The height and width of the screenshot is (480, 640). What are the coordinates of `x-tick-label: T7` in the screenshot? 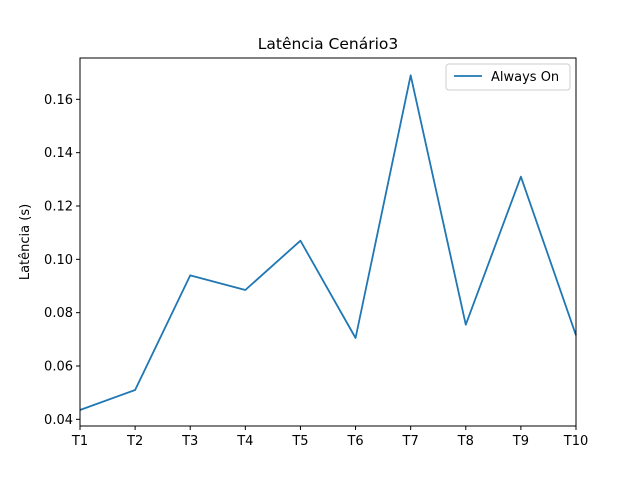 It's located at (410, 441).